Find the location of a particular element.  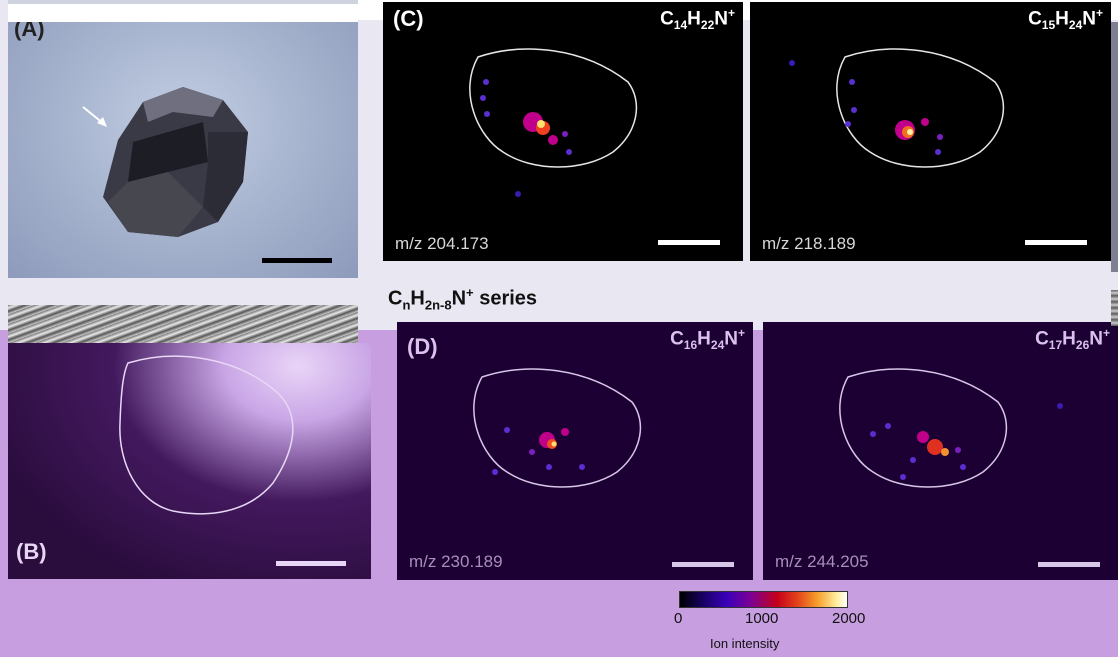

right-edge-strip is located at coordinates (1114, 308).